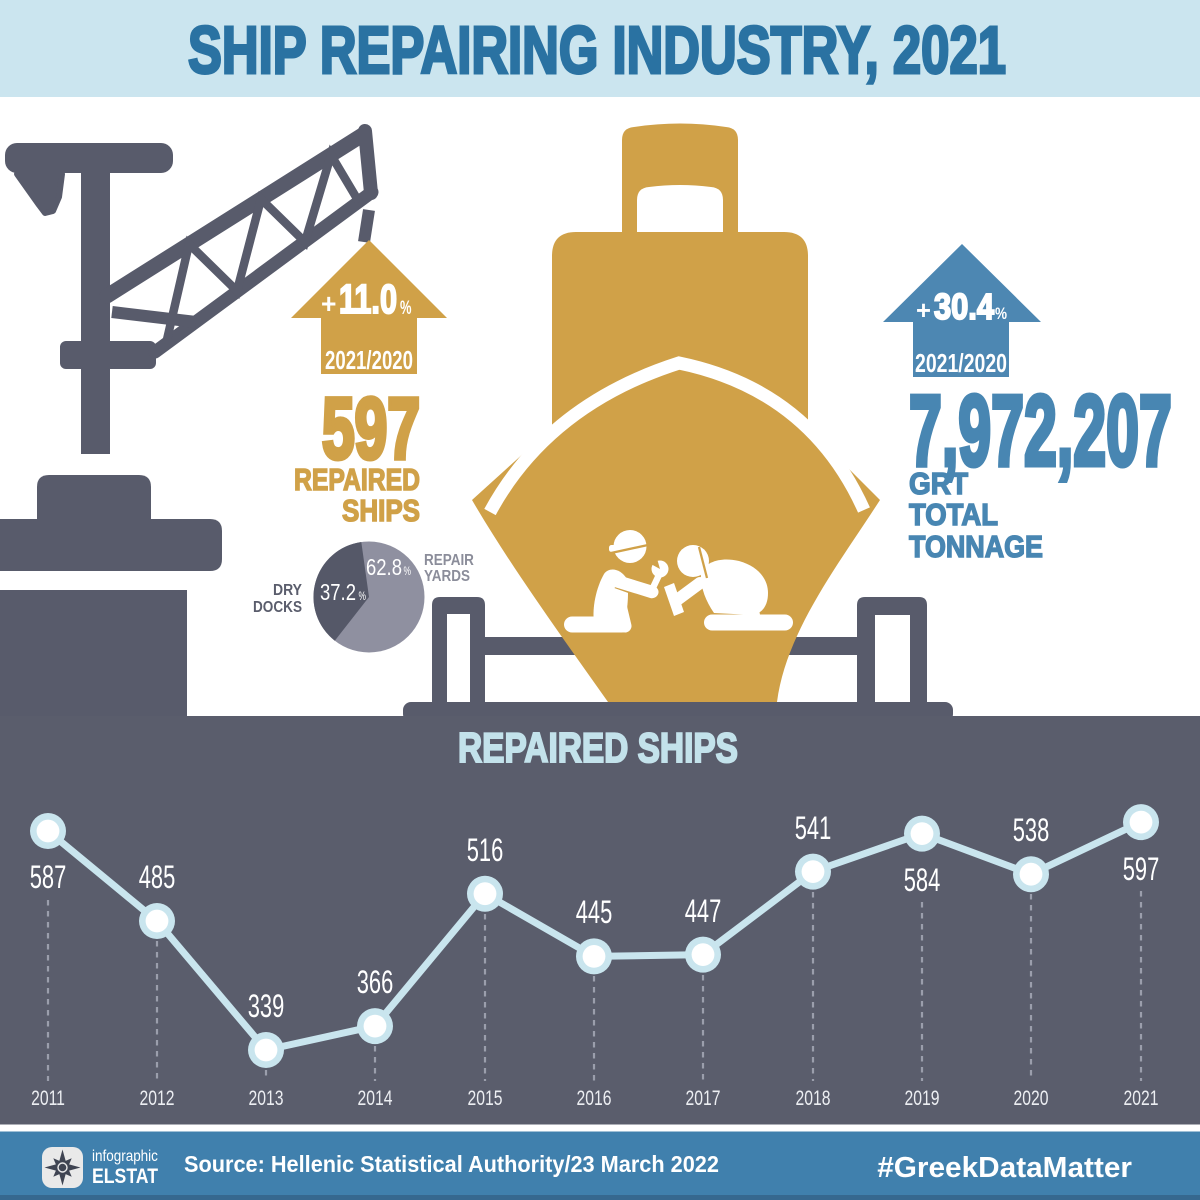 The height and width of the screenshot is (1200, 1200). I want to click on svg-text: 2018, so click(813, 1098).